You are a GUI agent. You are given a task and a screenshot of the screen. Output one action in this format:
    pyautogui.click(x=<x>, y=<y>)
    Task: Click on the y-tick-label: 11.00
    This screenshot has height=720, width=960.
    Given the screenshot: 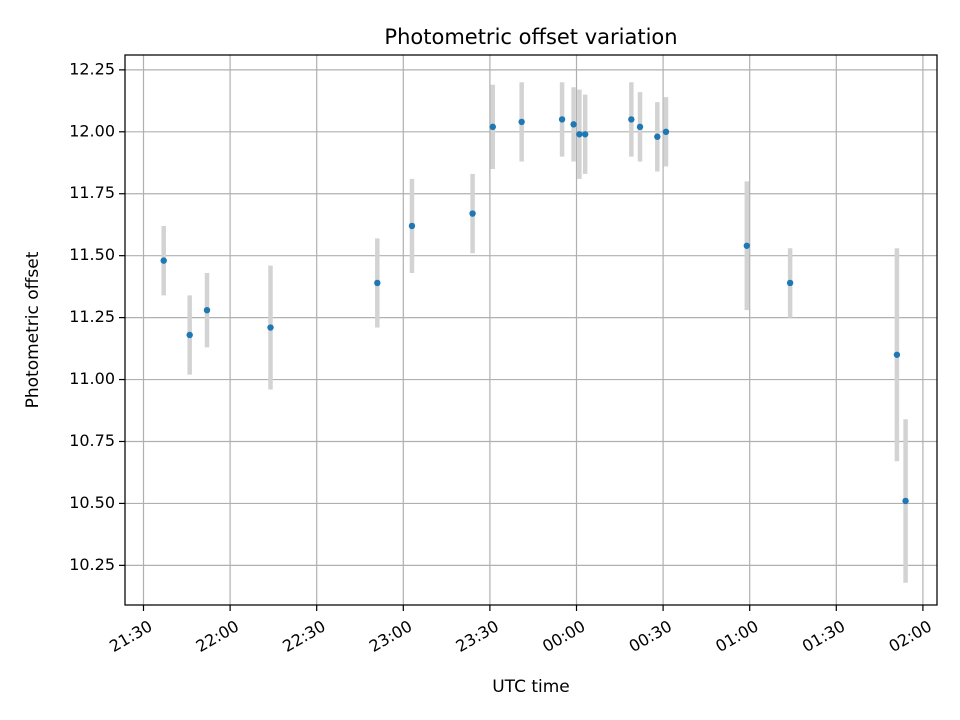 What is the action you would take?
    pyautogui.click(x=92, y=378)
    